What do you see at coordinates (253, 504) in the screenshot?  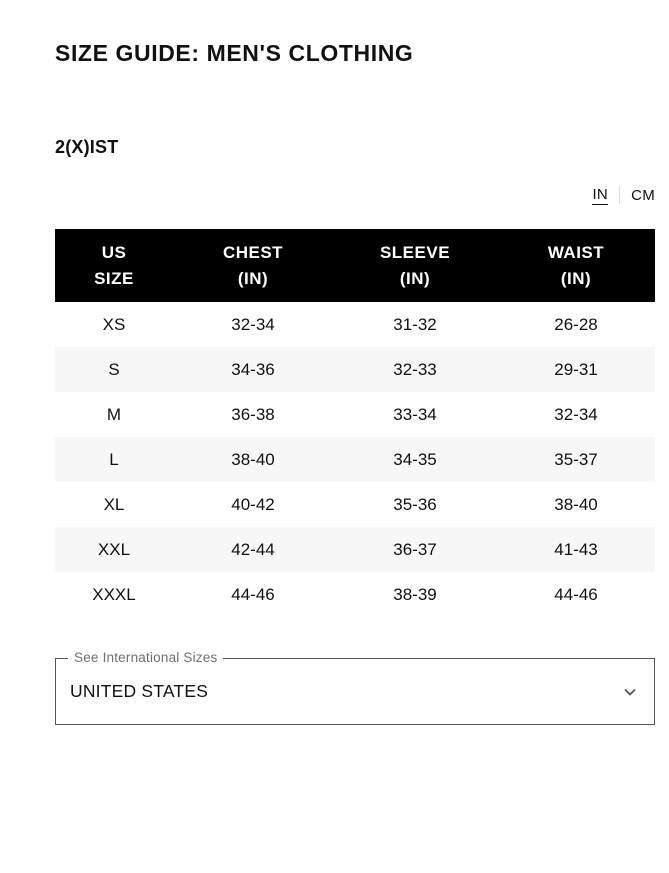 I see `cell-chest: 40-42` at bounding box center [253, 504].